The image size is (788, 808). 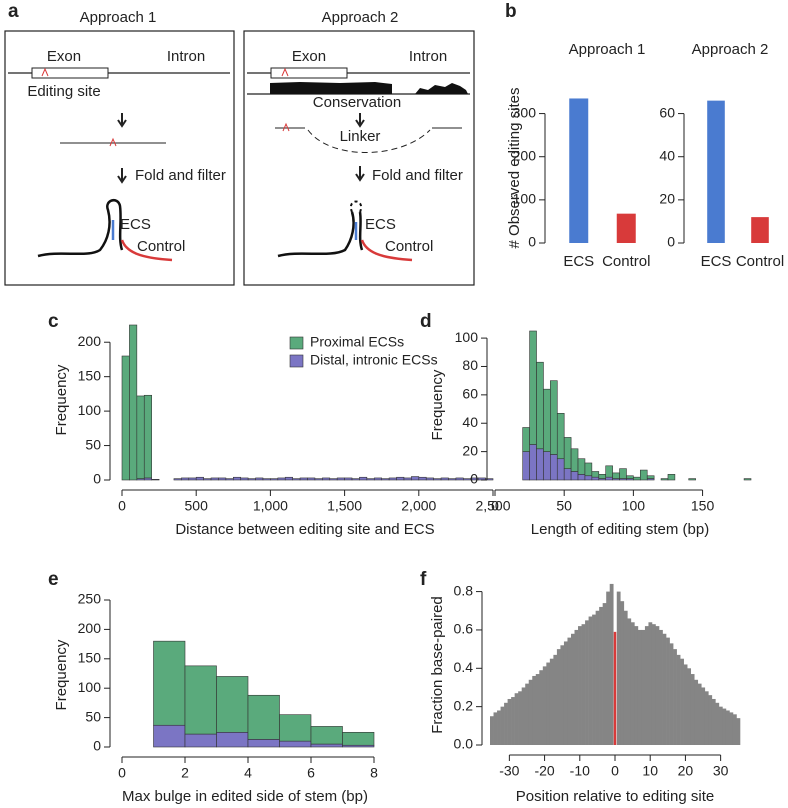 I want to click on x-axis-label: Position relative to editing site, so click(x=615, y=796).